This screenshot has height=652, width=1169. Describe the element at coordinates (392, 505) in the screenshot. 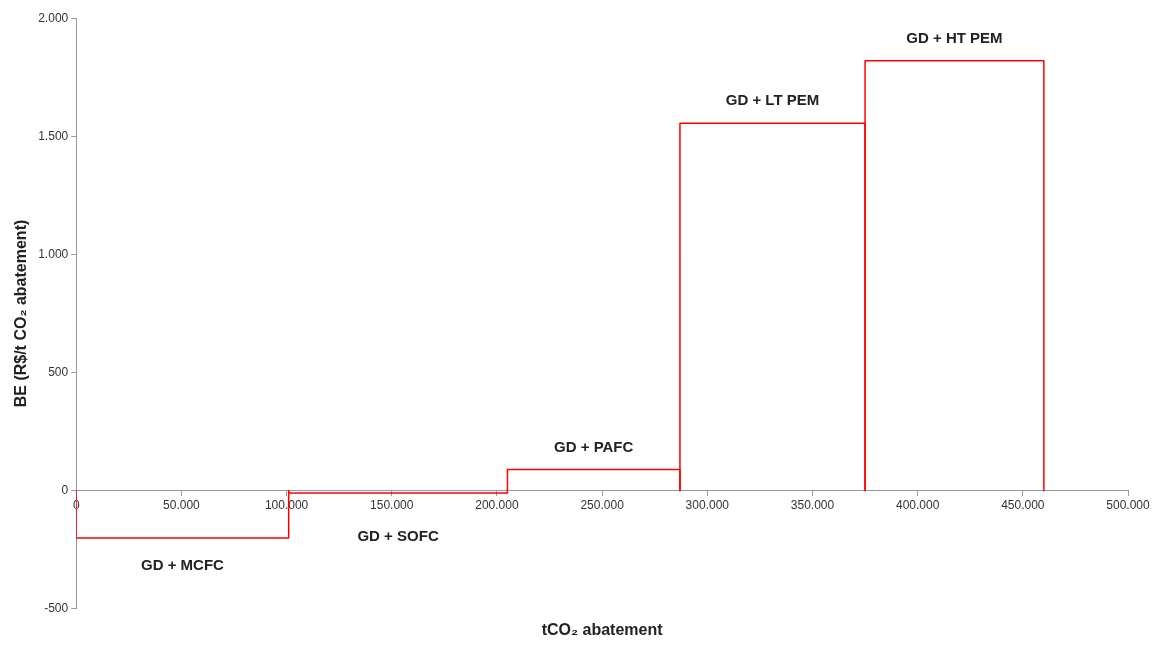

I see `x-tick-label: 150.000` at that location.